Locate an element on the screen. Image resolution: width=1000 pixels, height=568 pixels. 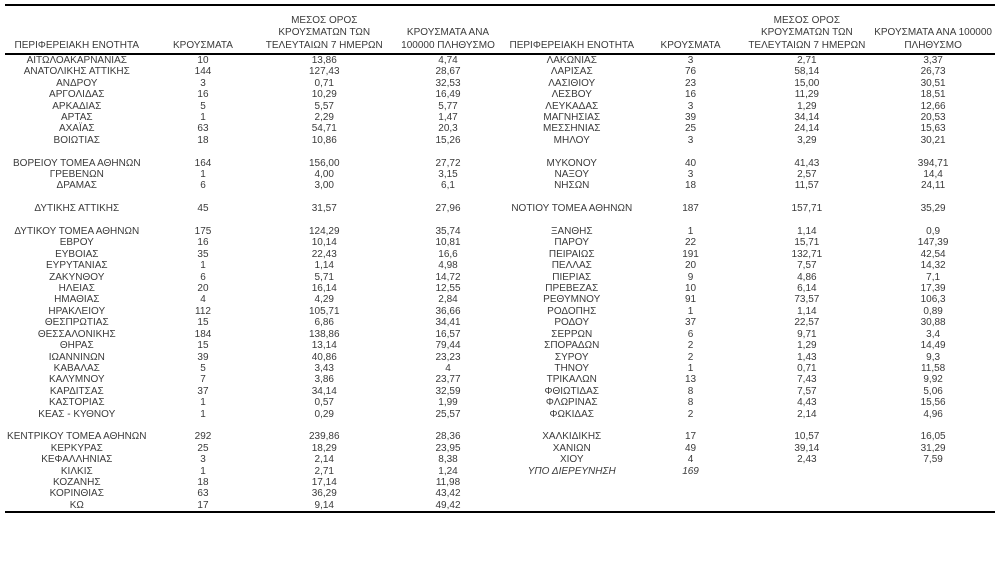
table-cell: 23,95 is located at coordinates (448, 448).